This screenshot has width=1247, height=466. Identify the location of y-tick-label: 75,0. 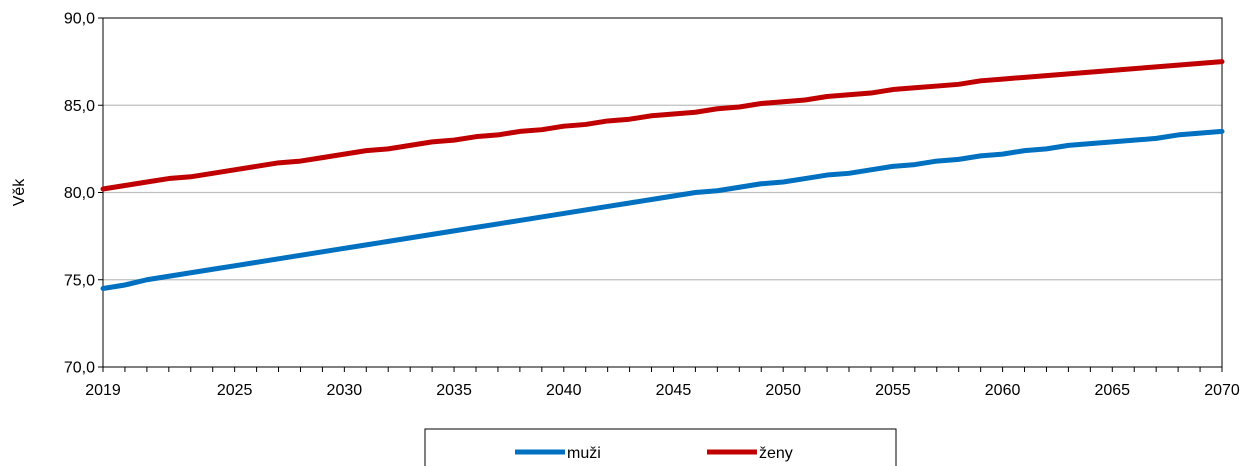
(79, 280).